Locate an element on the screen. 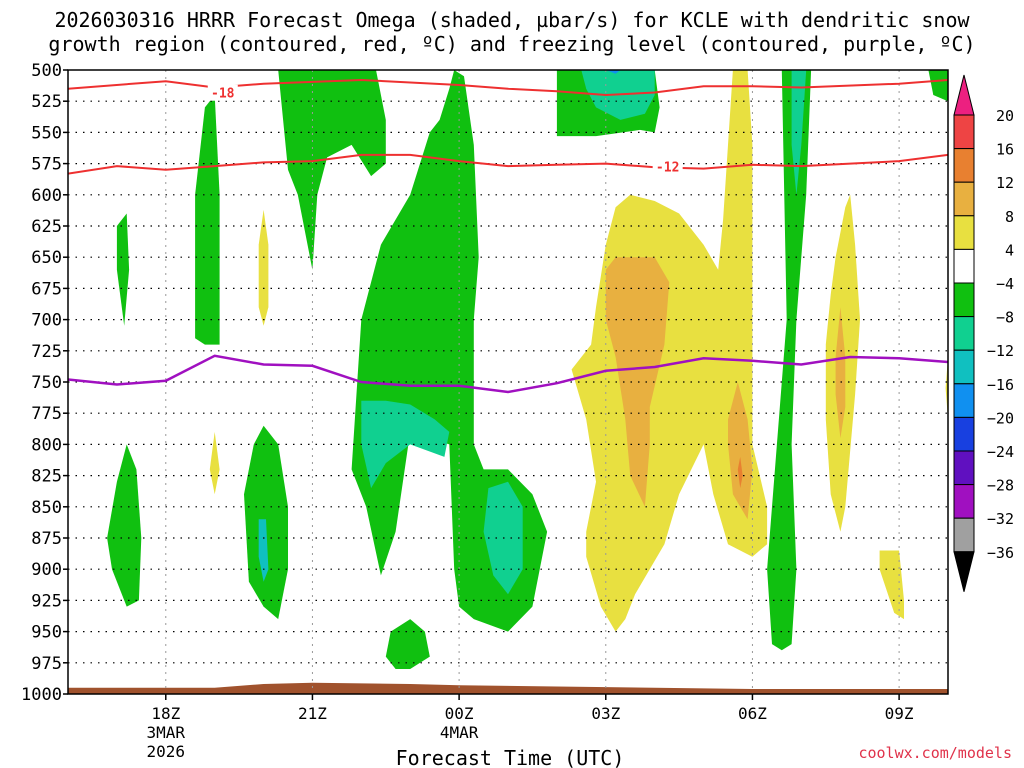 This screenshot has height=768, width=1024. y-tick-label: 800 is located at coordinates (46, 445).